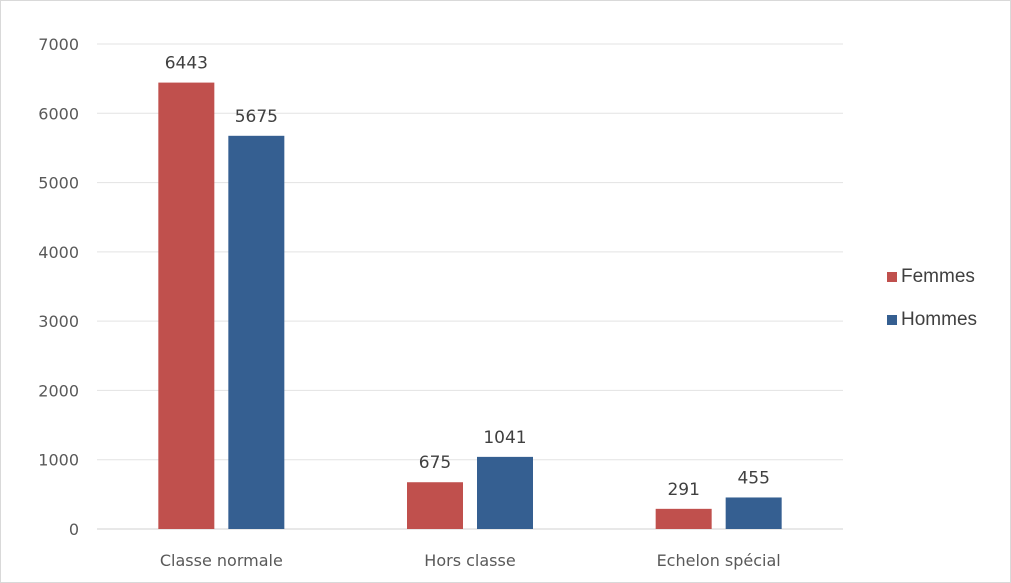  I want to click on data-label-hommes-1: 1041, so click(504, 438).